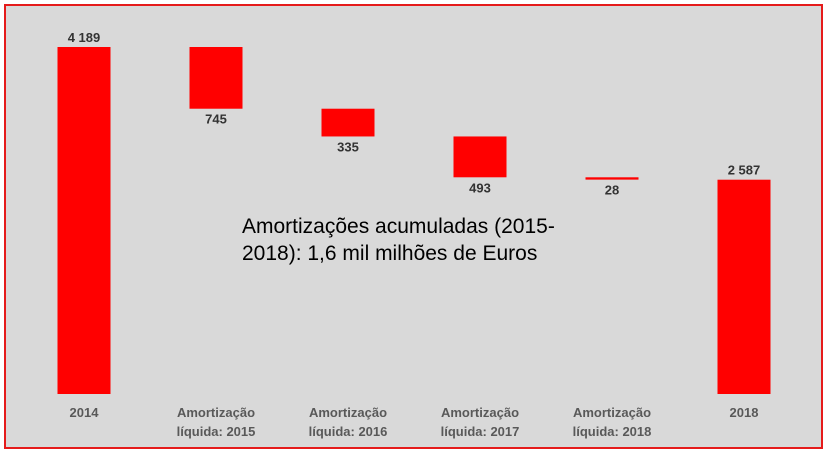 This screenshot has width=829, height=454. Describe the element at coordinates (216, 412) in the screenshot. I see `category-label-1-line-1: Amortização` at that location.